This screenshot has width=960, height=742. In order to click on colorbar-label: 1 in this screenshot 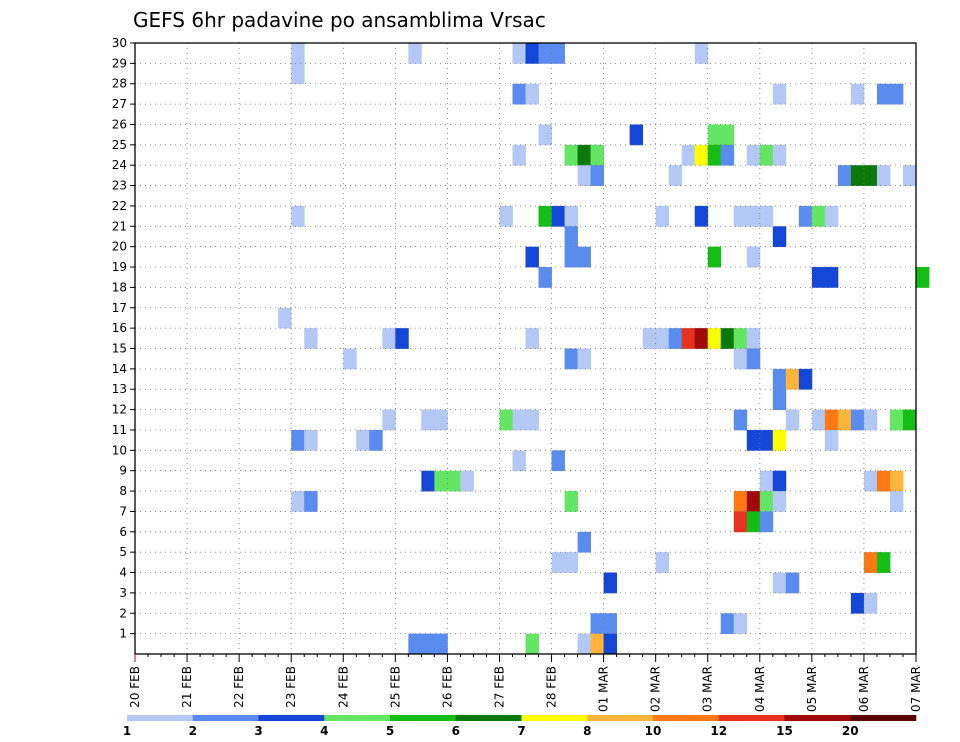, I will do `click(127, 731)`.